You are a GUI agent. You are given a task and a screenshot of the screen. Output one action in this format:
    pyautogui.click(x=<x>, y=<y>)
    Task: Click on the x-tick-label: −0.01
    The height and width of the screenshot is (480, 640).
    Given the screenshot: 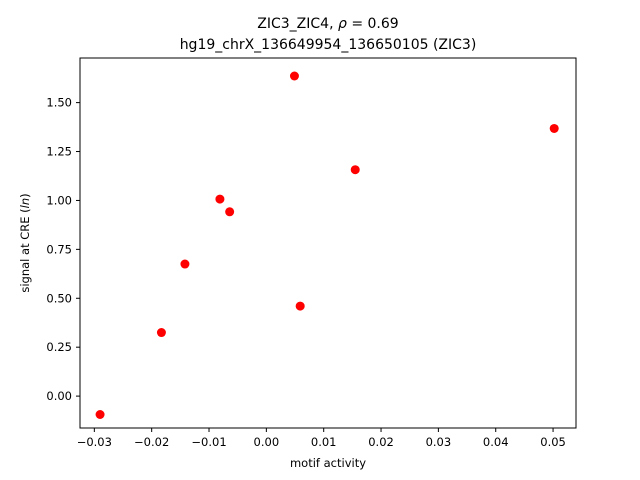 What is the action you would take?
    pyautogui.click(x=208, y=442)
    